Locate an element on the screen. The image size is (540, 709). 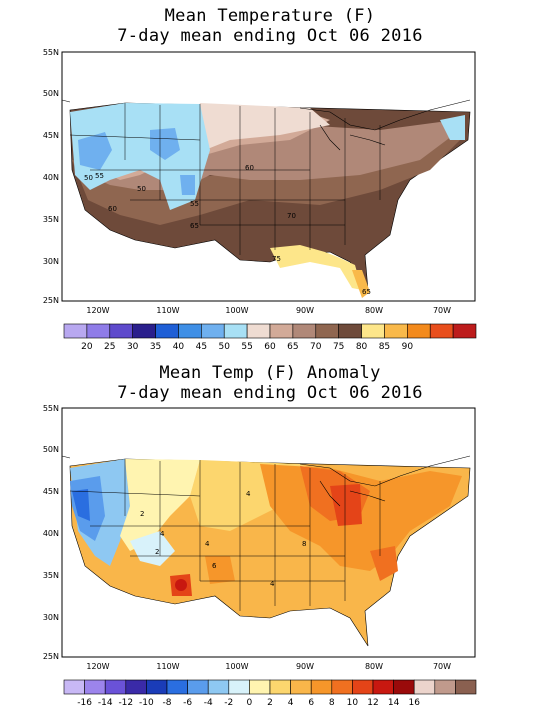
legend-label: 12 is located at coordinates (372, 703).